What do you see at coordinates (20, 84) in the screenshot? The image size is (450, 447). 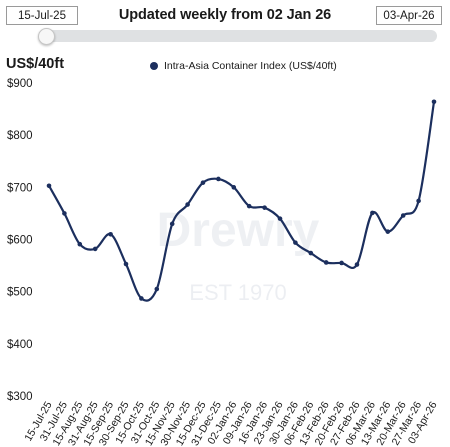 I see `y-tick-label: $900` at bounding box center [20, 84].